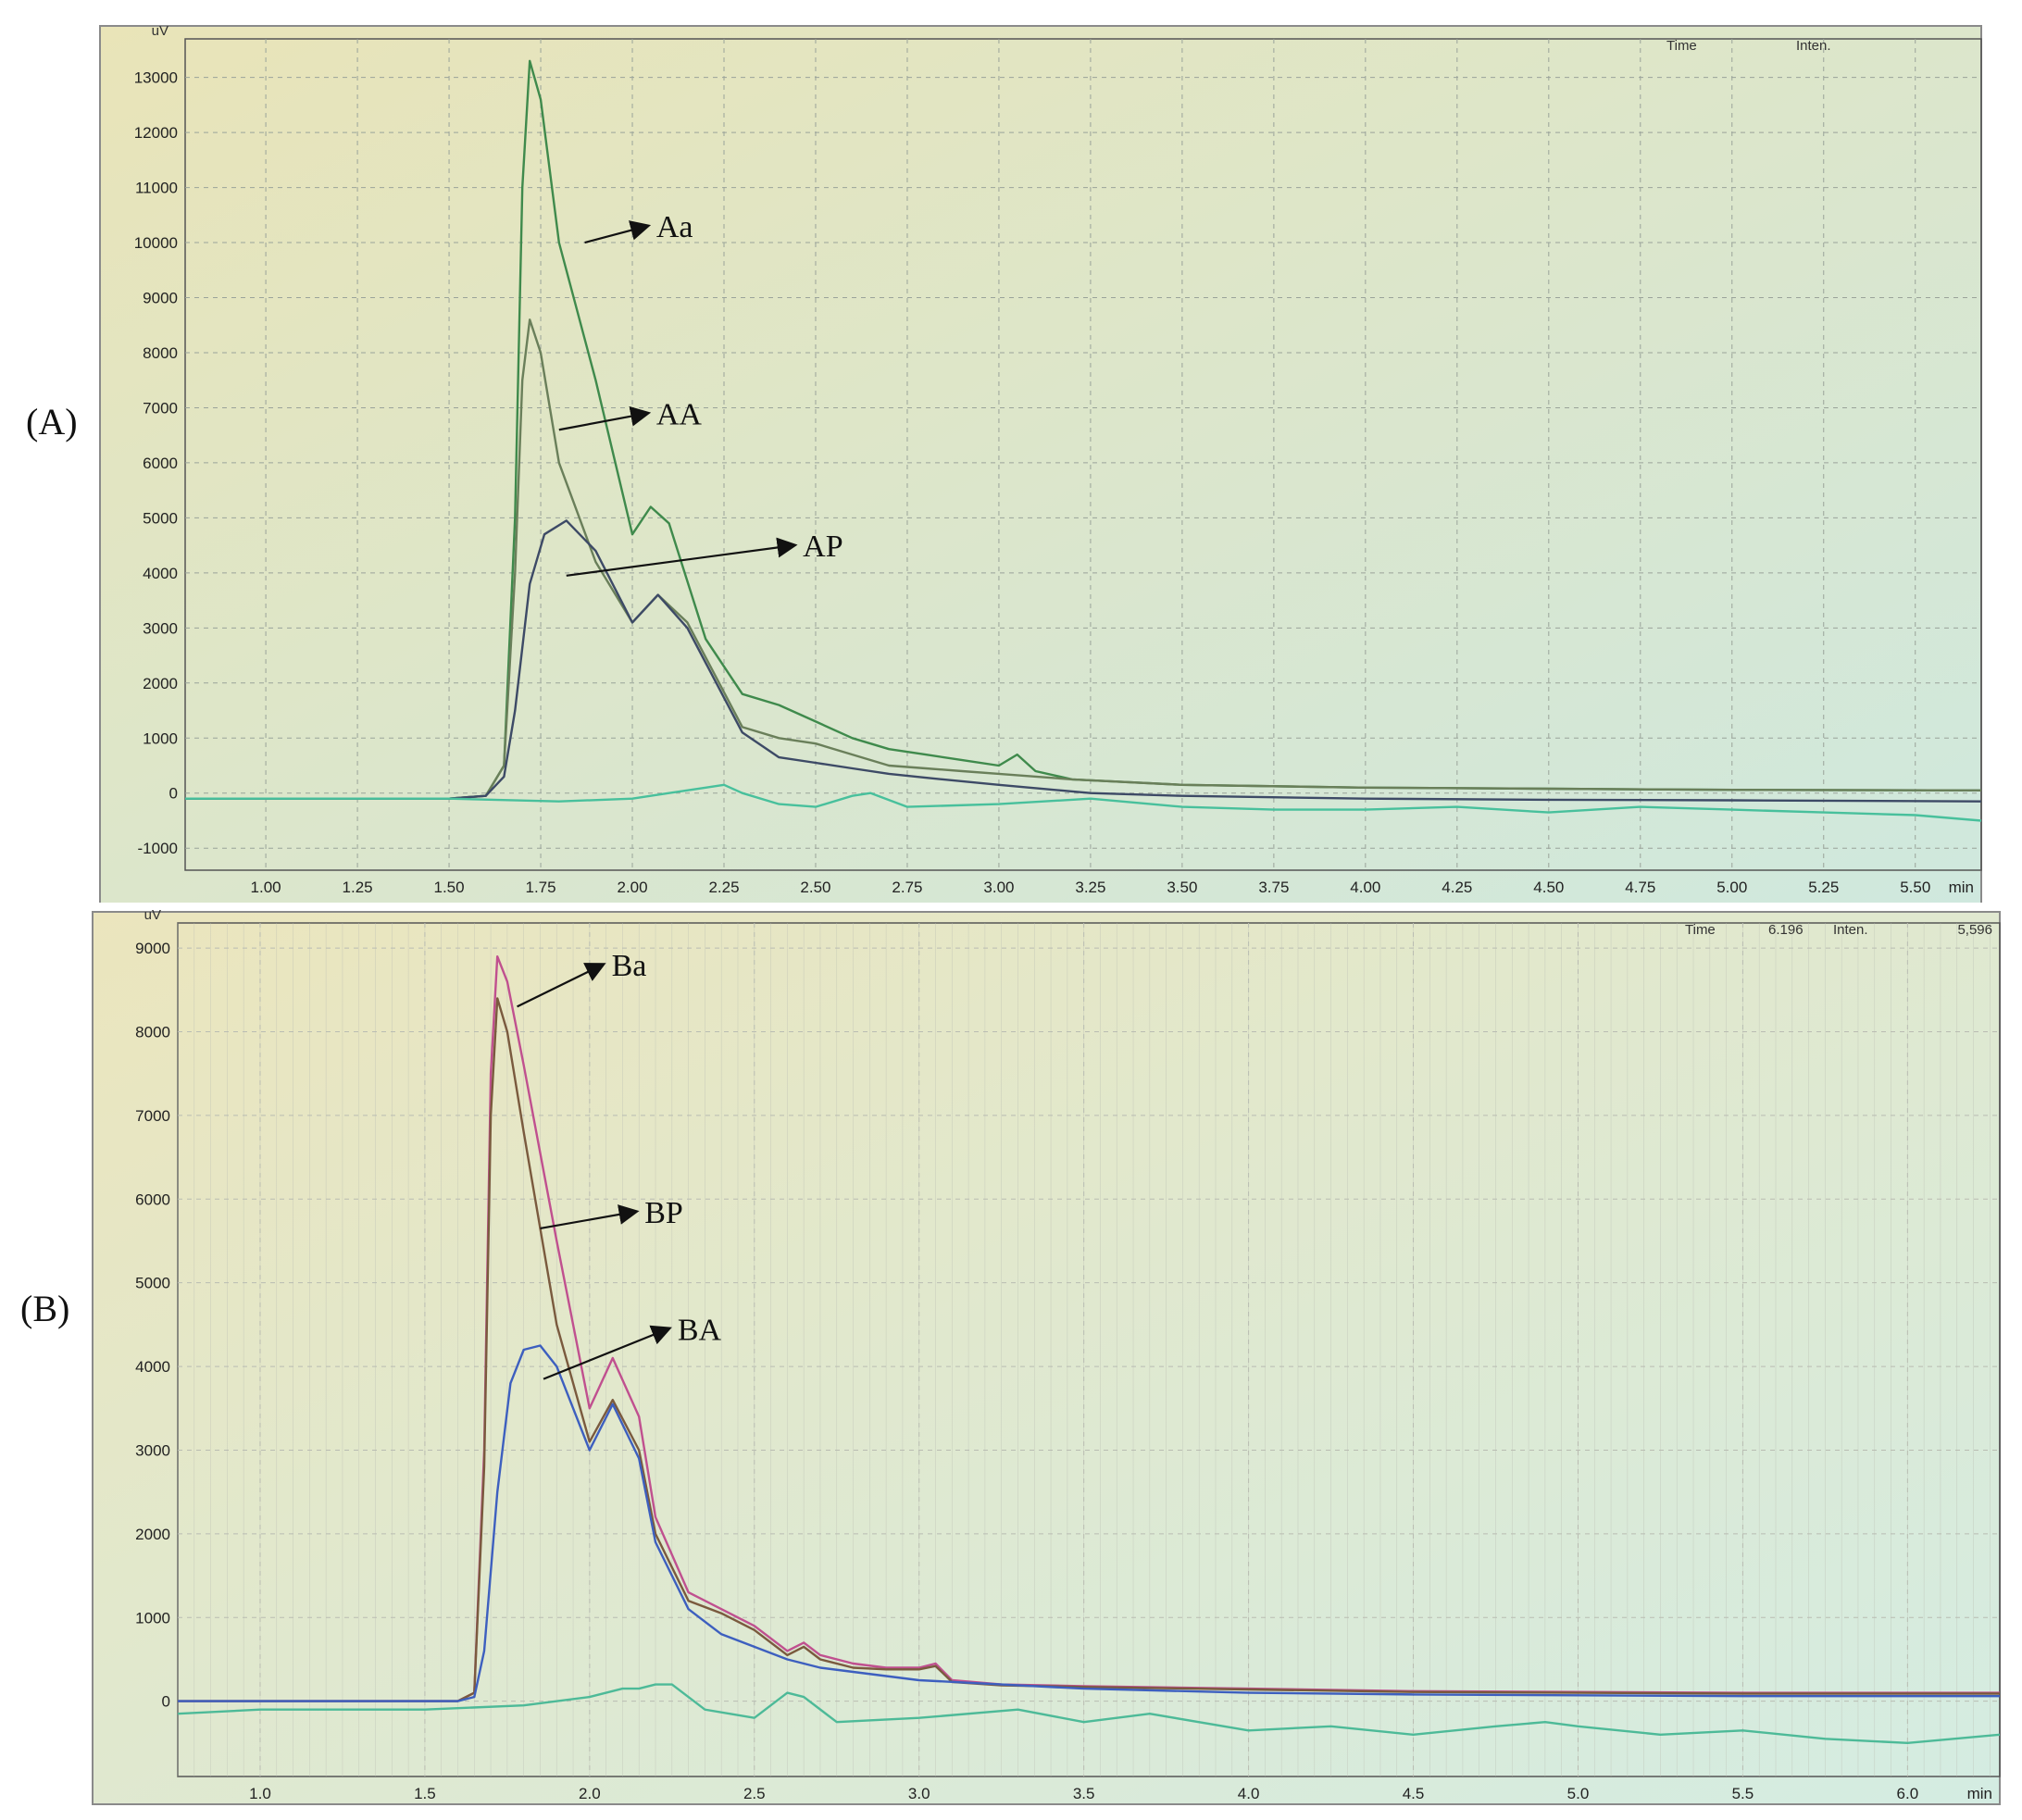 The image size is (2022, 1820). What do you see at coordinates (152, 1032) in the screenshot?
I see `chart-b-y-tick-label: 8000` at bounding box center [152, 1032].